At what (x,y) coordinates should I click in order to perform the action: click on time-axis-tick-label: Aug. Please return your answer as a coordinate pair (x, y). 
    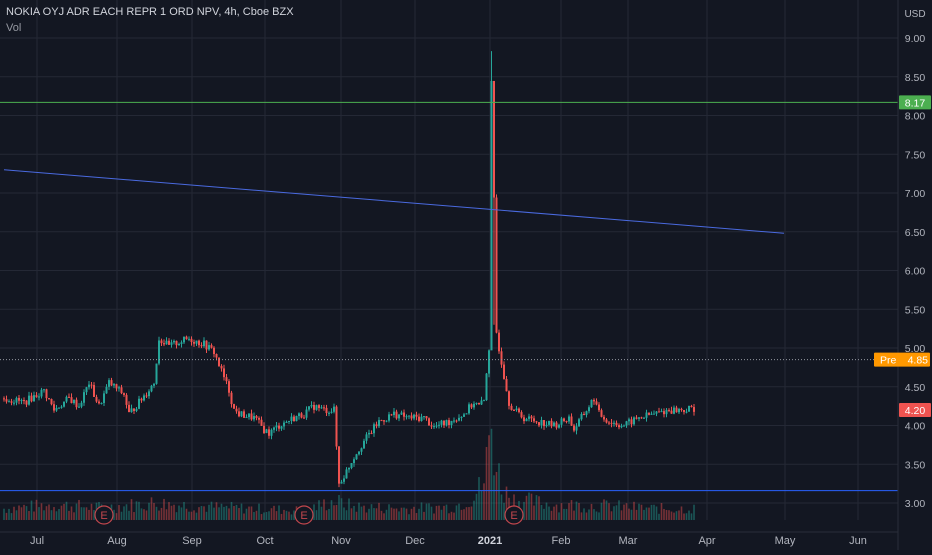
    Looking at the image, I should click on (117, 541).